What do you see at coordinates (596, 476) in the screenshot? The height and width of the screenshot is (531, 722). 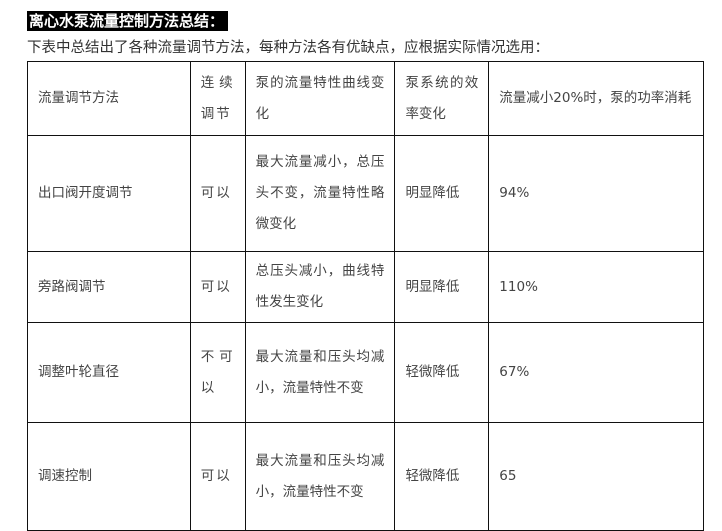 I see `table-cell: 65` at bounding box center [596, 476].